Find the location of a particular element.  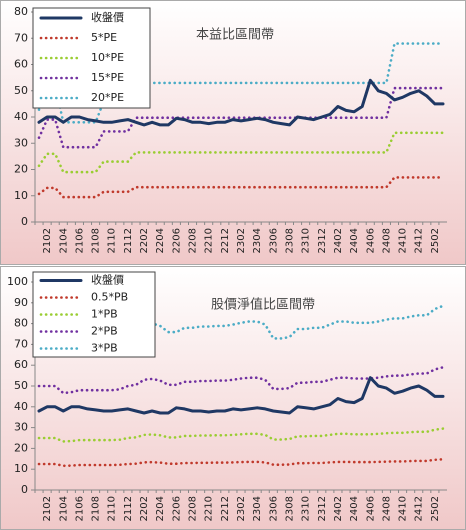

legend-label: 3*PB is located at coordinates (104, 348).